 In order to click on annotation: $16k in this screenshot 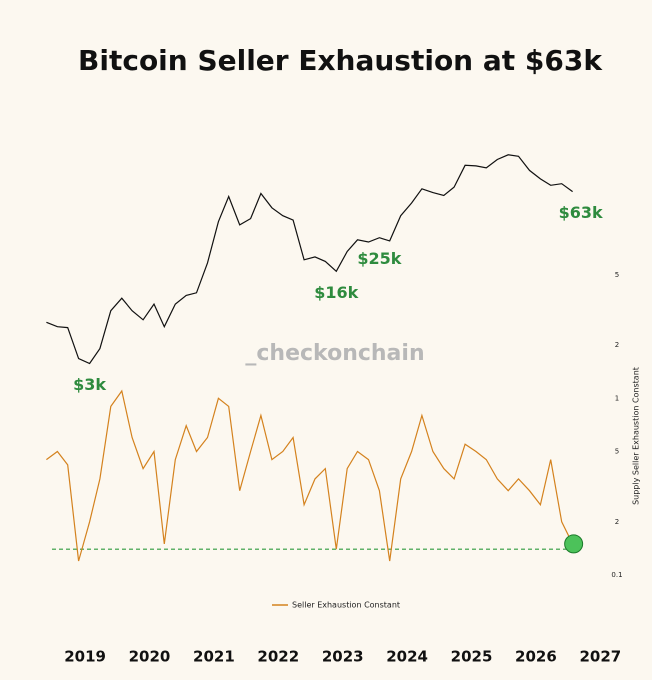, I will do `click(336, 292)`.